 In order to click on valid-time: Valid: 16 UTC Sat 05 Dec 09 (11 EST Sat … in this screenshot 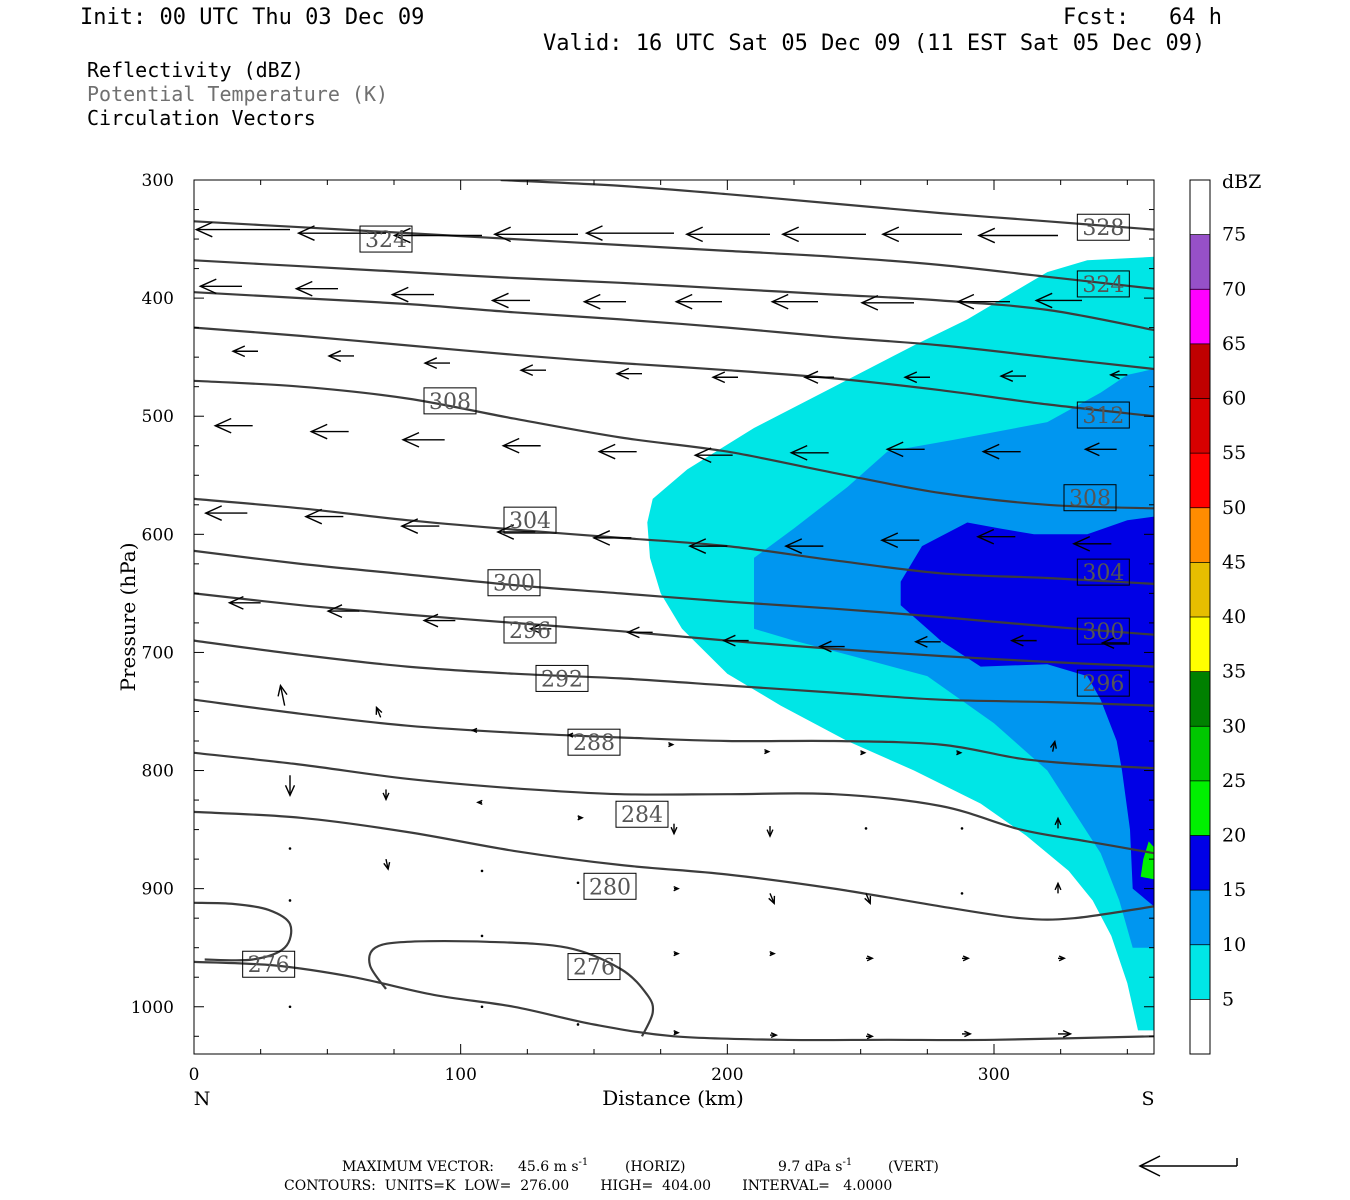, I will do `click(874, 43)`.